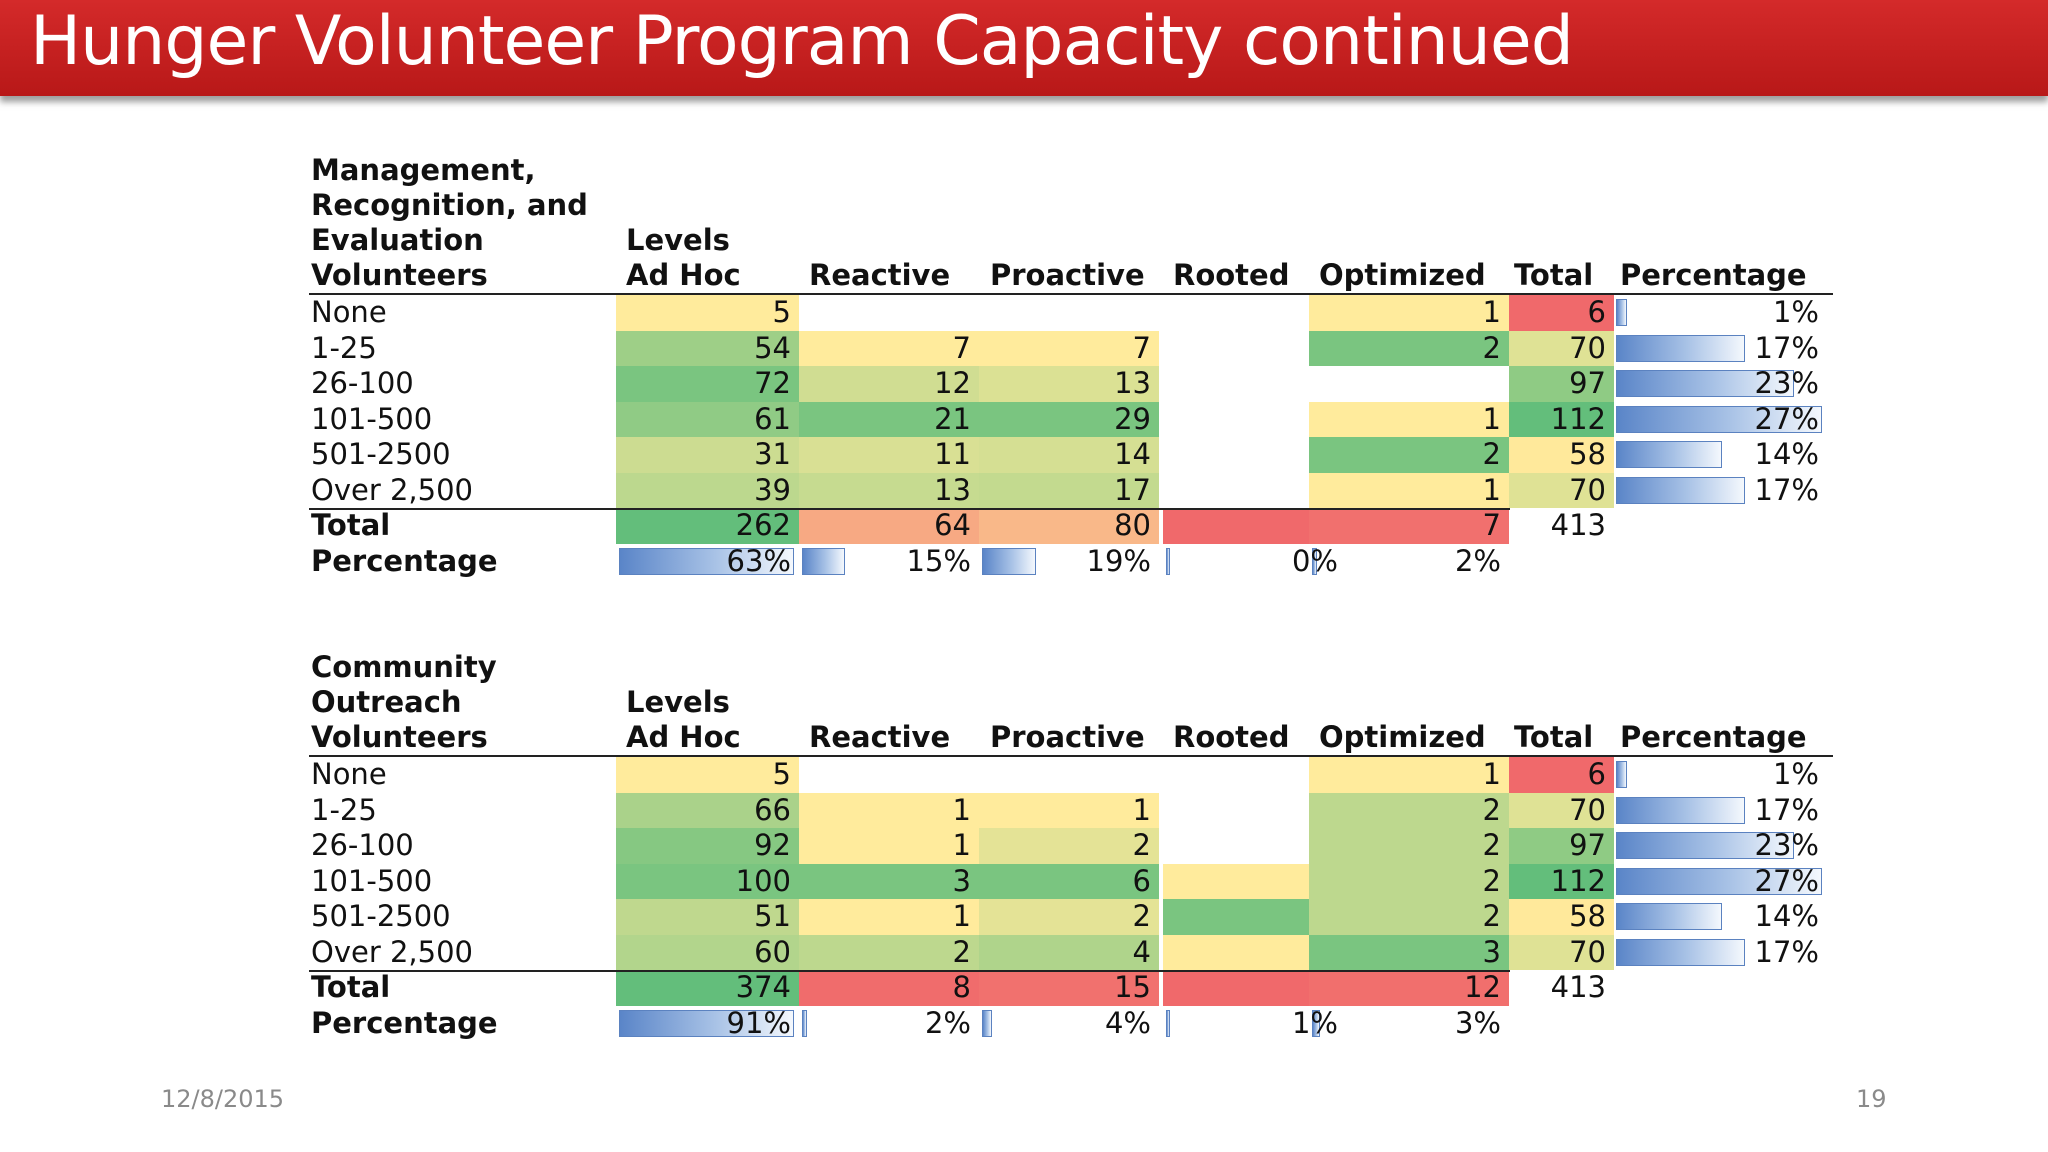 This screenshot has width=2048, height=1152. What do you see at coordinates (1795, 312) in the screenshot?
I see `percentage-value: 1%` at bounding box center [1795, 312].